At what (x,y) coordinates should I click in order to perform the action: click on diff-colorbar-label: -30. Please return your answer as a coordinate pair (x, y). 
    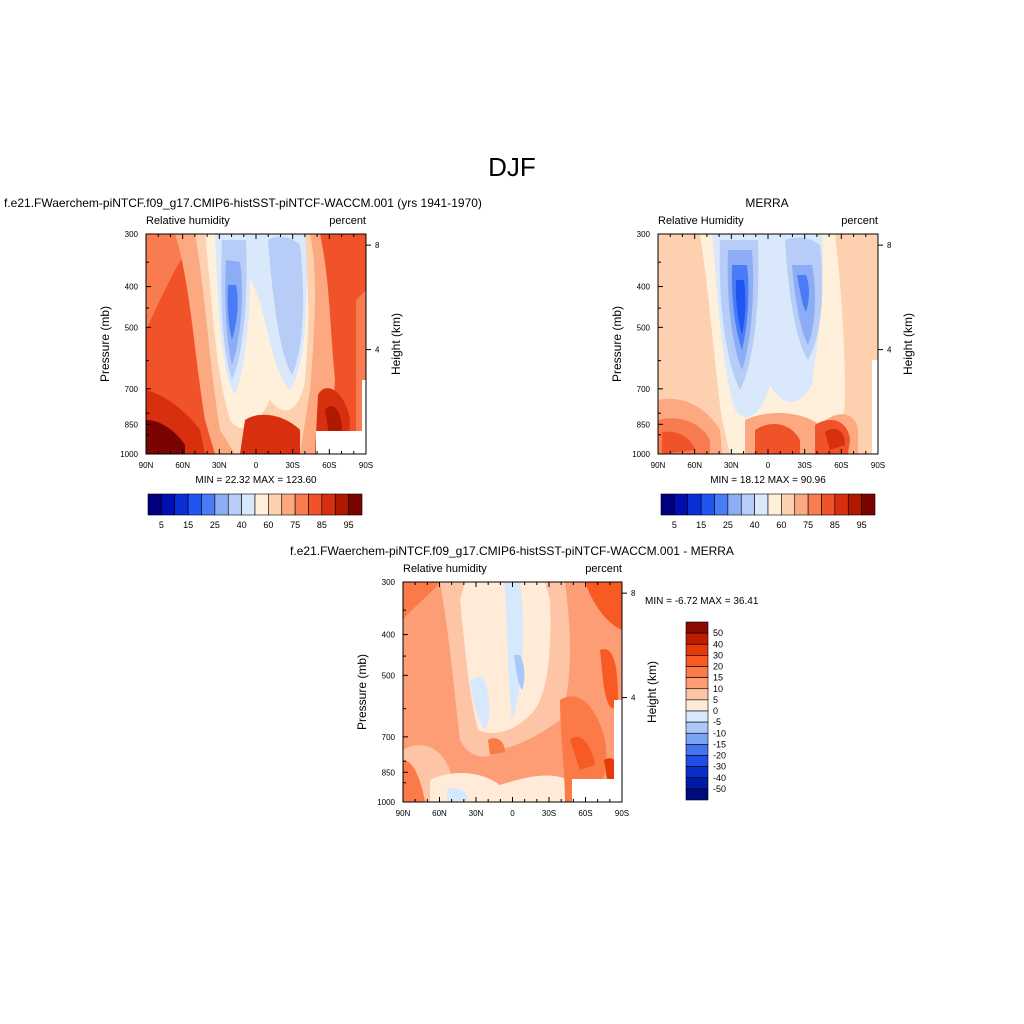
    Looking at the image, I should click on (719, 767).